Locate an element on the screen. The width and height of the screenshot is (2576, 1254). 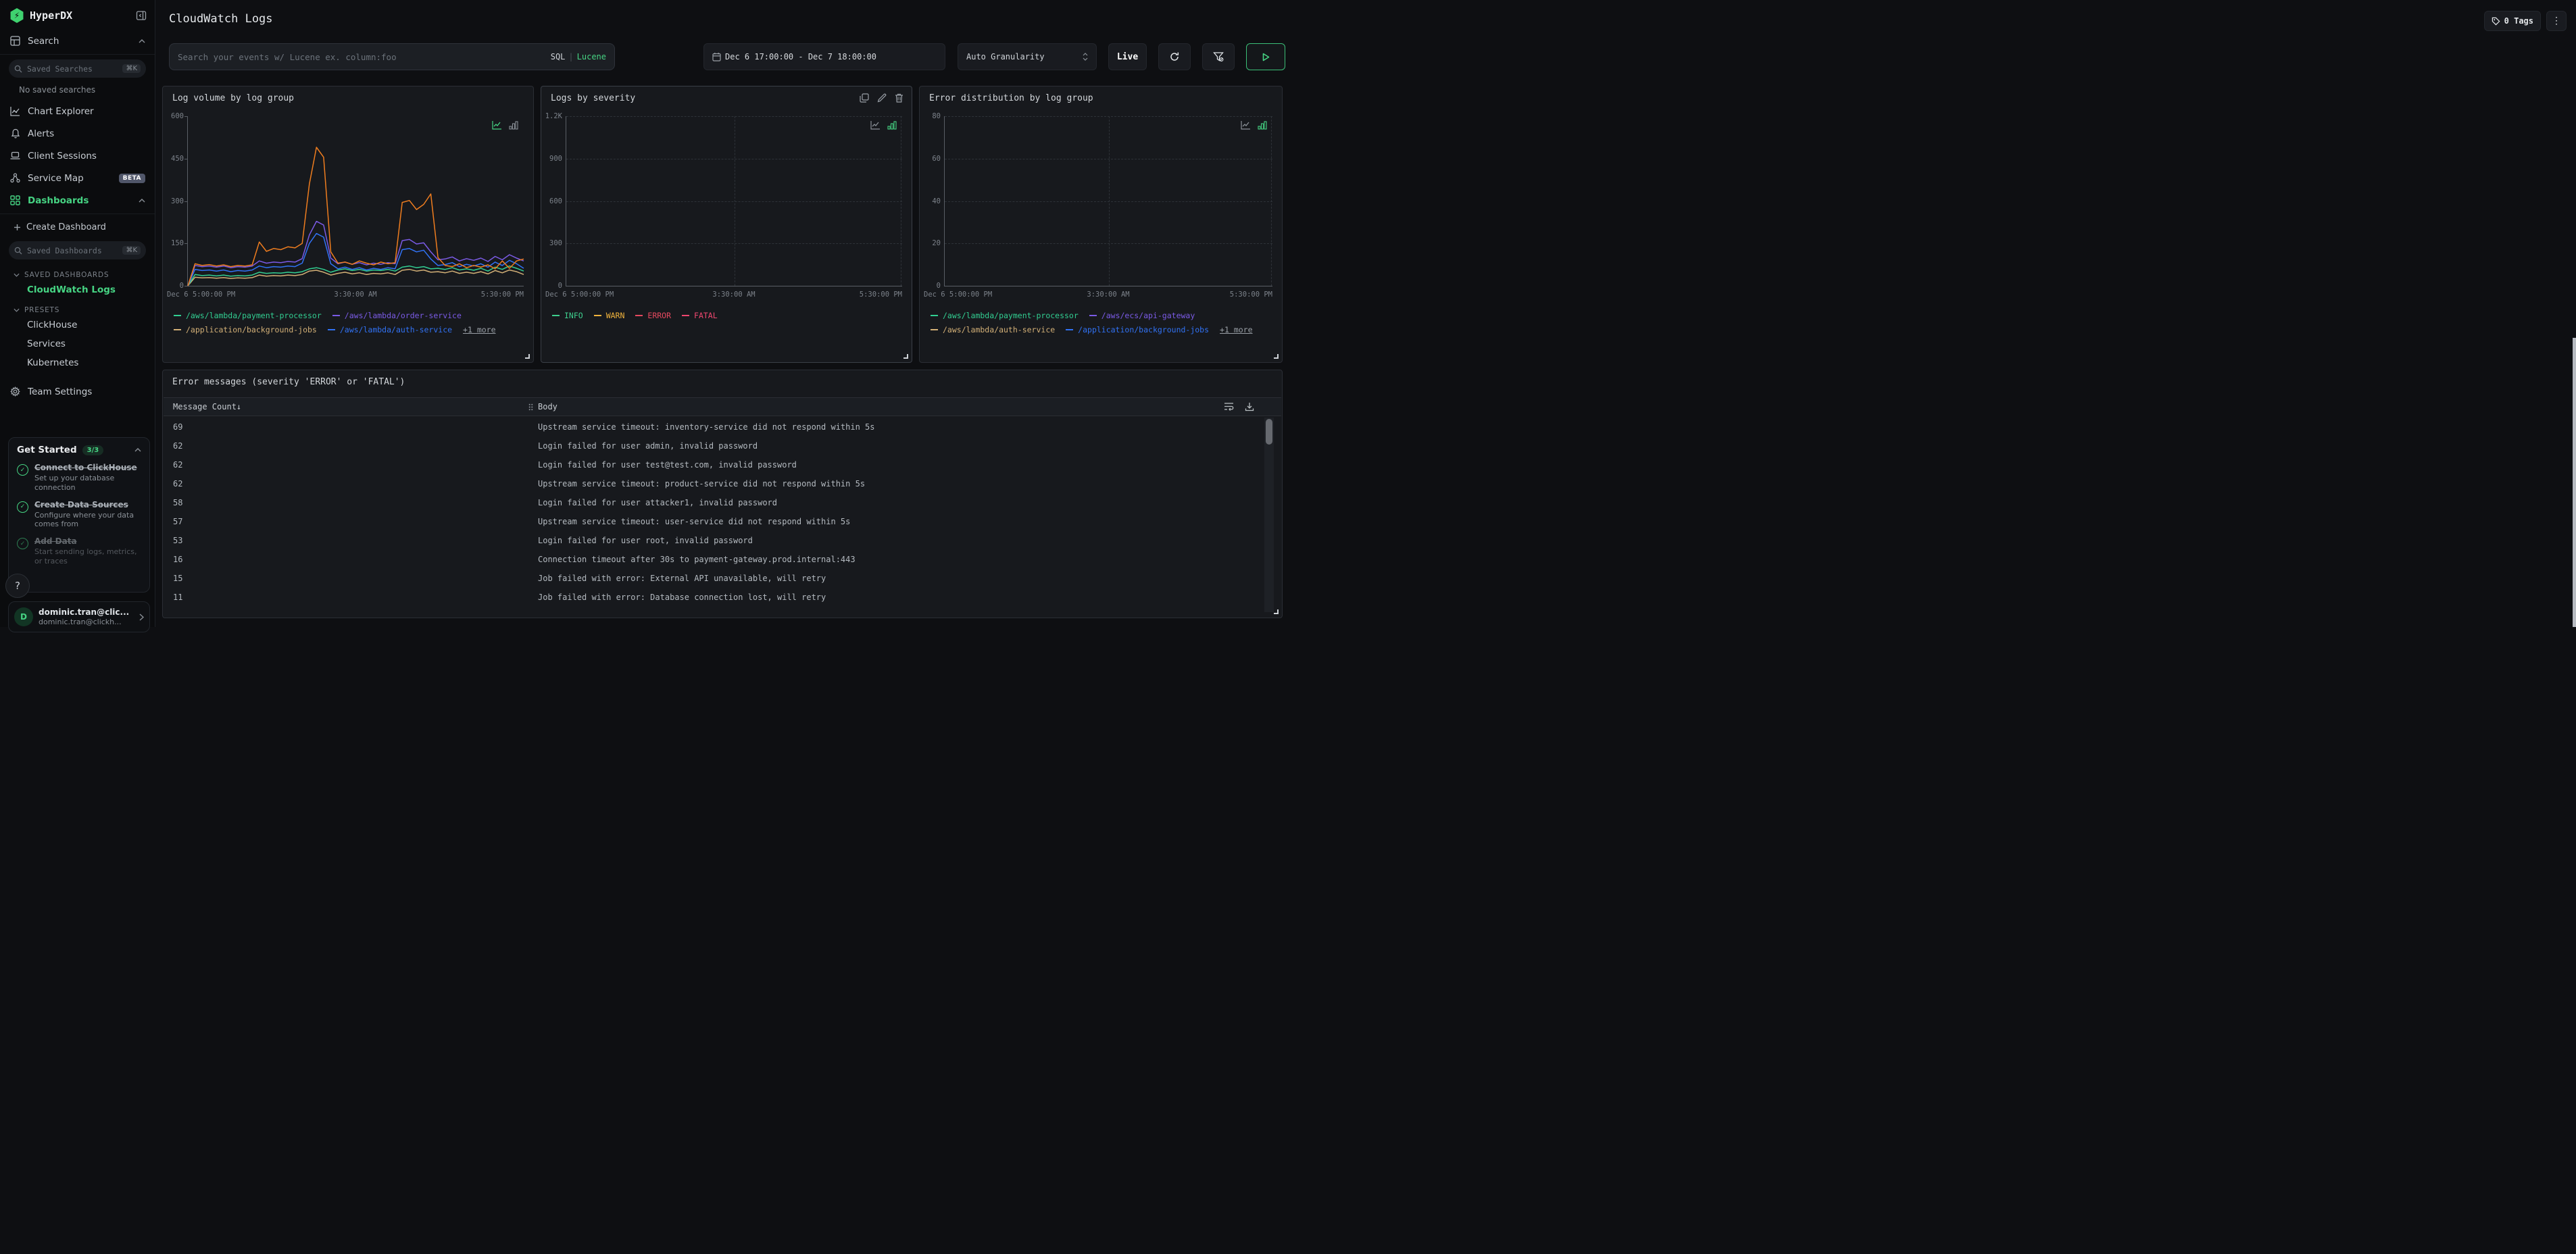
get-started-progress-badge: 3/3 is located at coordinates (93, 450).